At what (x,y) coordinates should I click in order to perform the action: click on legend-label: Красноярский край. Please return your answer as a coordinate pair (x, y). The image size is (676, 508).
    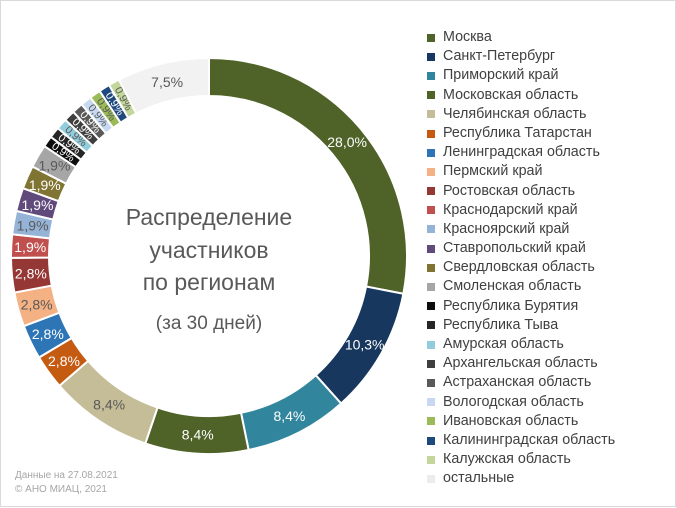
    Looking at the image, I should click on (506, 228).